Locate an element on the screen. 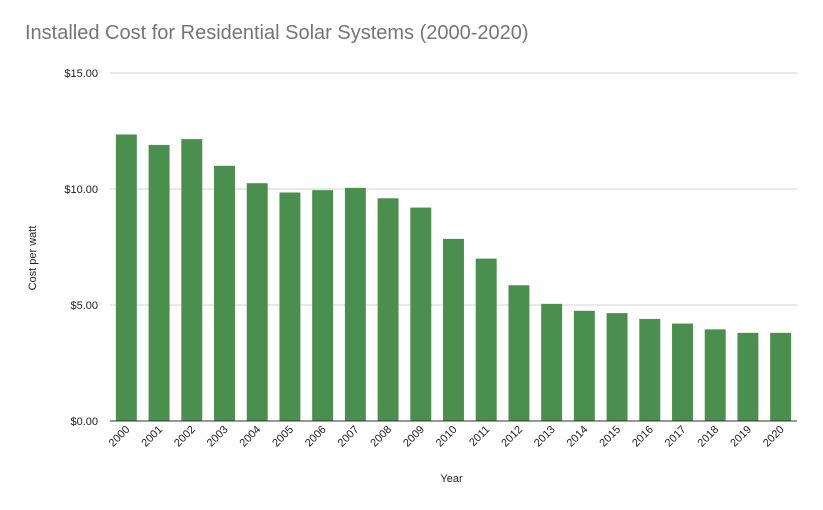 Image resolution: width=823 pixels, height=510 pixels. bar-2002 is located at coordinates (192, 280).